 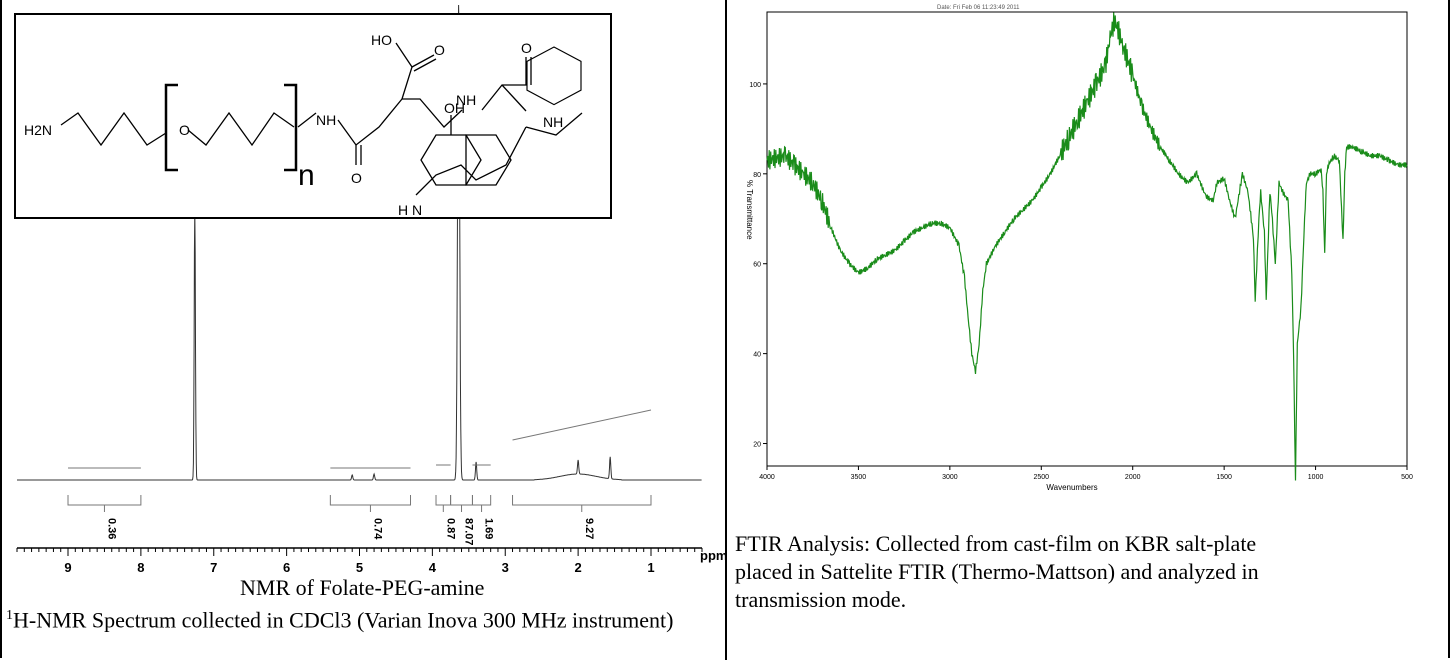 I want to click on label-nh1: NH, so click(x=326, y=120).